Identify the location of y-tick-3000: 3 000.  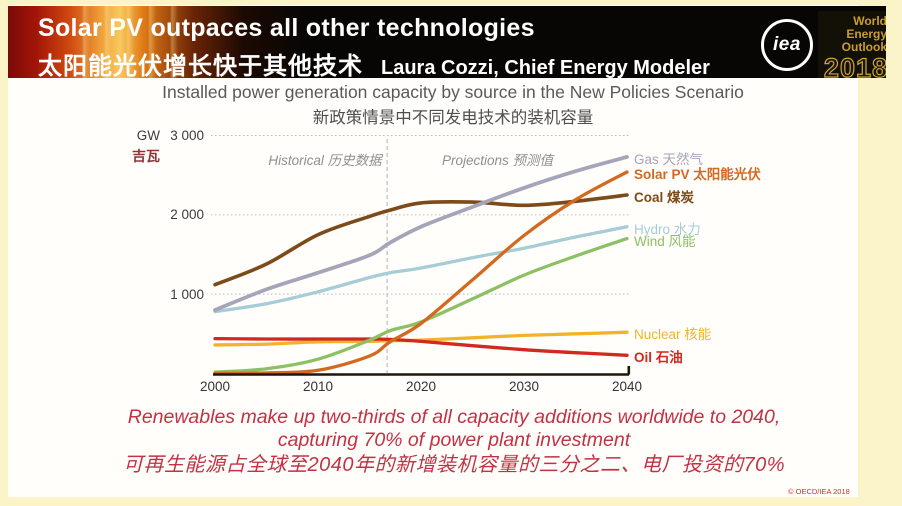
(187, 135).